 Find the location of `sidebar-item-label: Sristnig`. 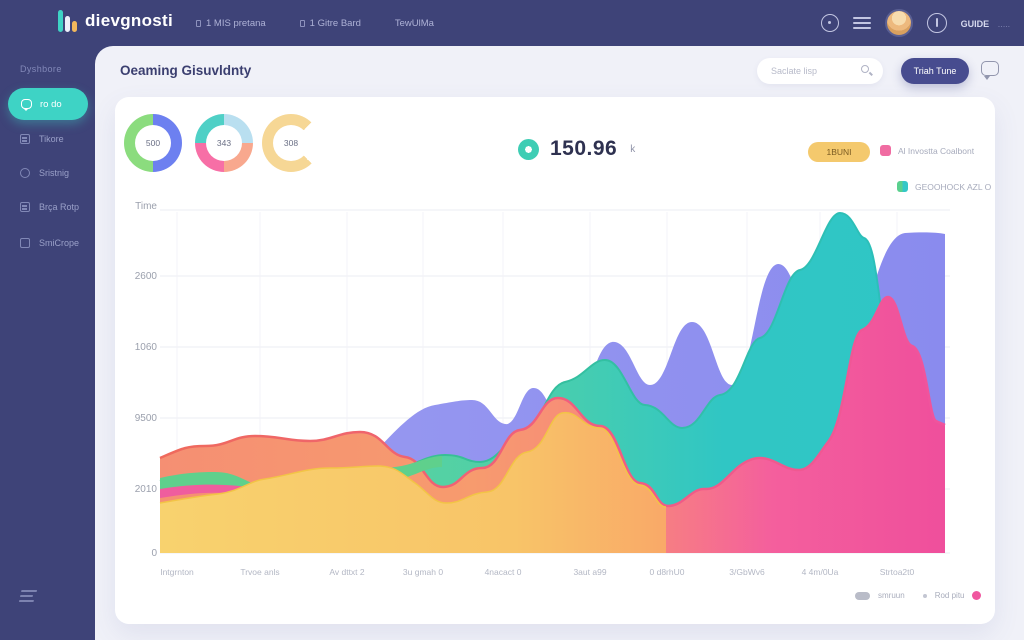

sidebar-item-label: Sristnig is located at coordinates (54, 173).